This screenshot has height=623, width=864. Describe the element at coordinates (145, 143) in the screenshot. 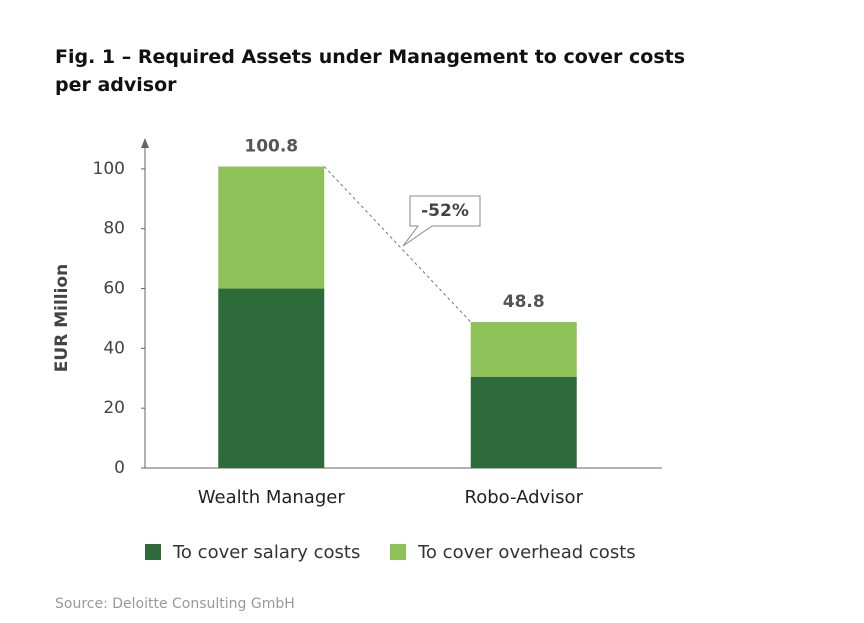

I see `y-axis-arrow` at that location.